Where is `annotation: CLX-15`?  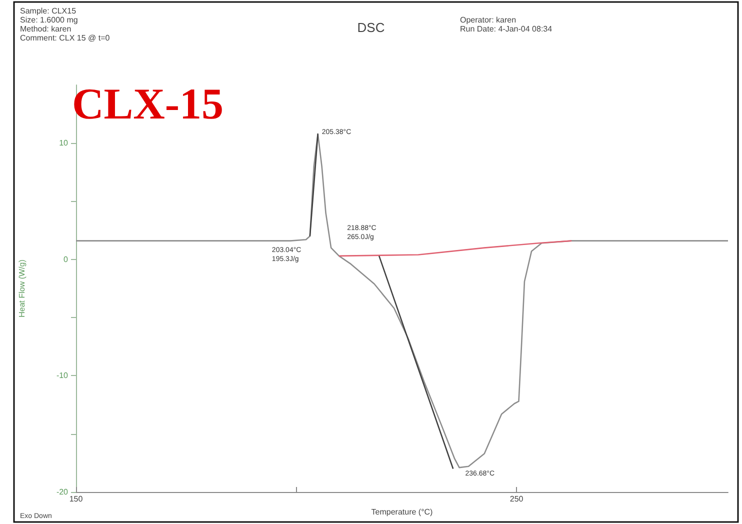 annotation: CLX-15 is located at coordinates (148, 104).